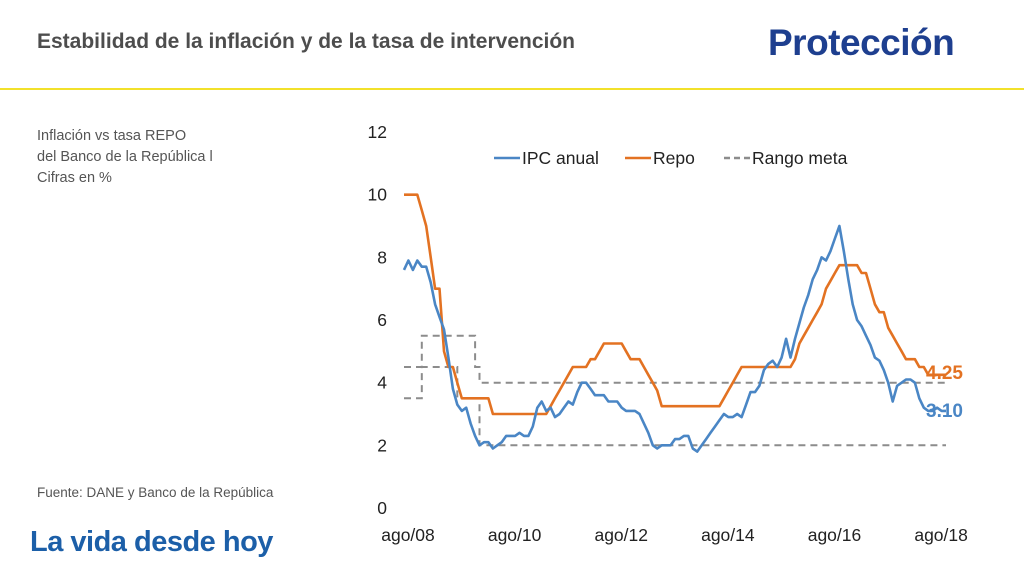  I want to click on x-tick-label: ago/14, so click(728, 535).